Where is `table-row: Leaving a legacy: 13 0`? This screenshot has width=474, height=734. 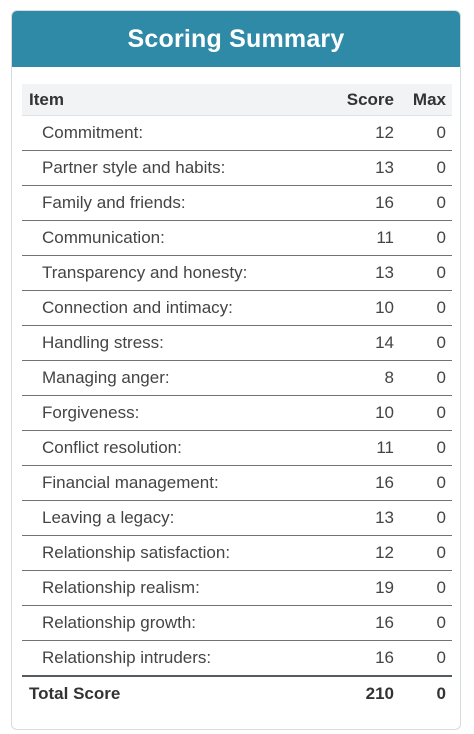
table-row: Leaving a legacy: 13 0 is located at coordinates (237, 518).